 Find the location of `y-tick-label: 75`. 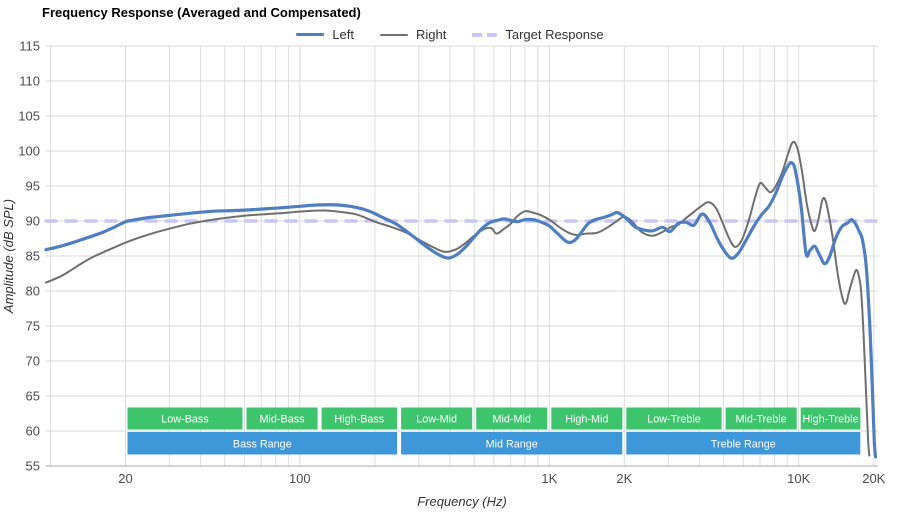

y-tick-label: 75 is located at coordinates (33, 326).